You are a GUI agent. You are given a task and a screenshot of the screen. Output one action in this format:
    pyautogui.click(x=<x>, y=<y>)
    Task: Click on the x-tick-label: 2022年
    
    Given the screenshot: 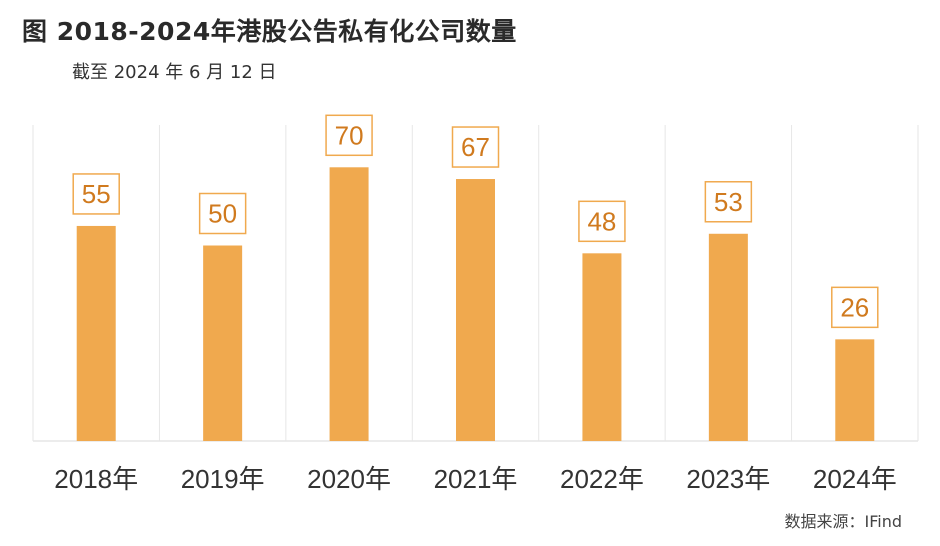 What is the action you would take?
    pyautogui.click(x=602, y=479)
    